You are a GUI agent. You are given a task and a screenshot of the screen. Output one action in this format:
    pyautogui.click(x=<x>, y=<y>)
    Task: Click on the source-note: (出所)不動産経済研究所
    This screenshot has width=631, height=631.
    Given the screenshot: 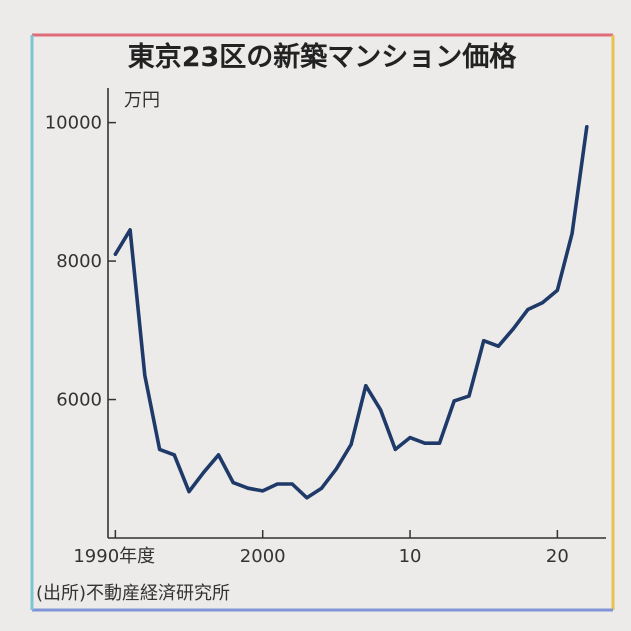 What is the action you would take?
    pyautogui.click(x=133, y=593)
    